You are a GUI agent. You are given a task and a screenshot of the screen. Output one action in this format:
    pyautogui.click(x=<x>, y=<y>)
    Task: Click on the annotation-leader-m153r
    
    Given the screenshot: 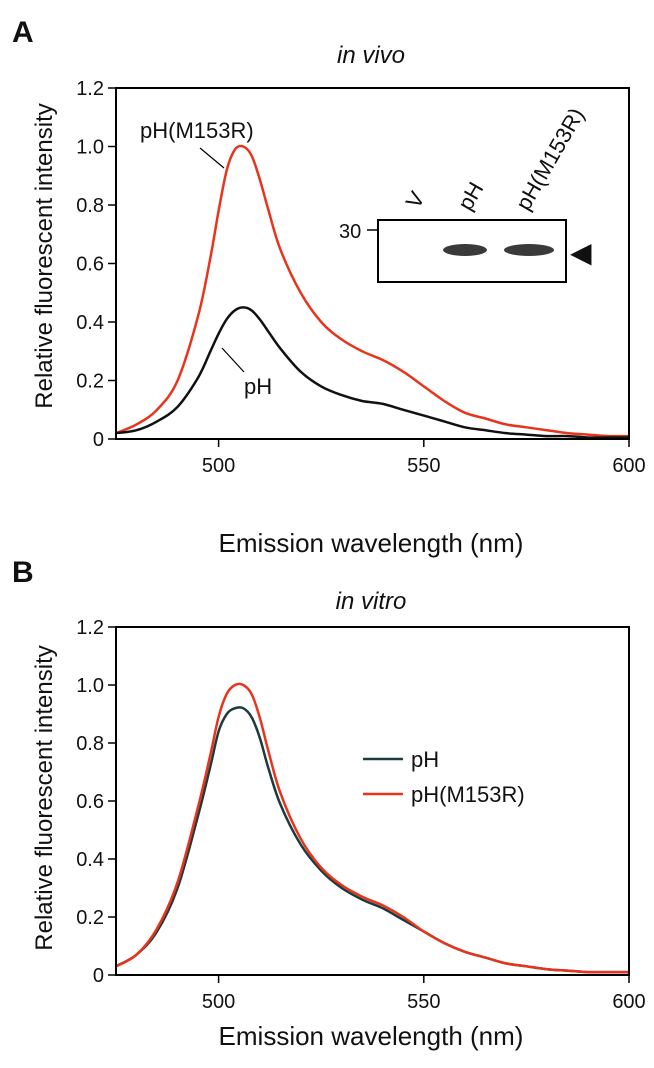 What is the action you would take?
    pyautogui.click(x=212, y=158)
    